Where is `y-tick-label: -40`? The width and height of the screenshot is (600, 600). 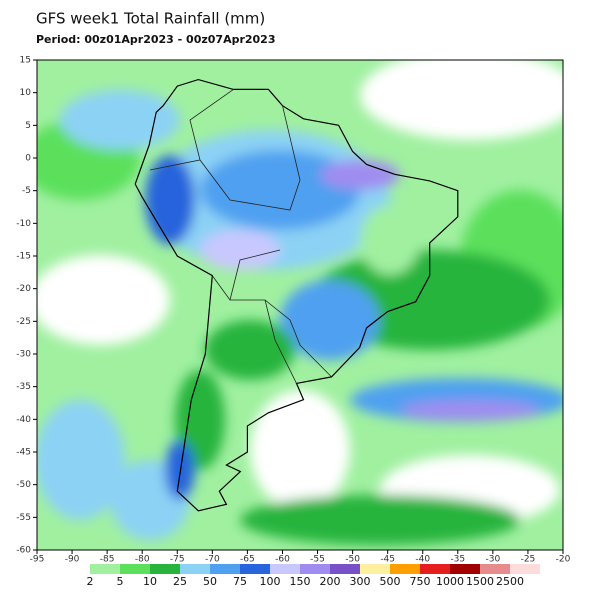 y-tick-label: -40 is located at coordinates (23, 420).